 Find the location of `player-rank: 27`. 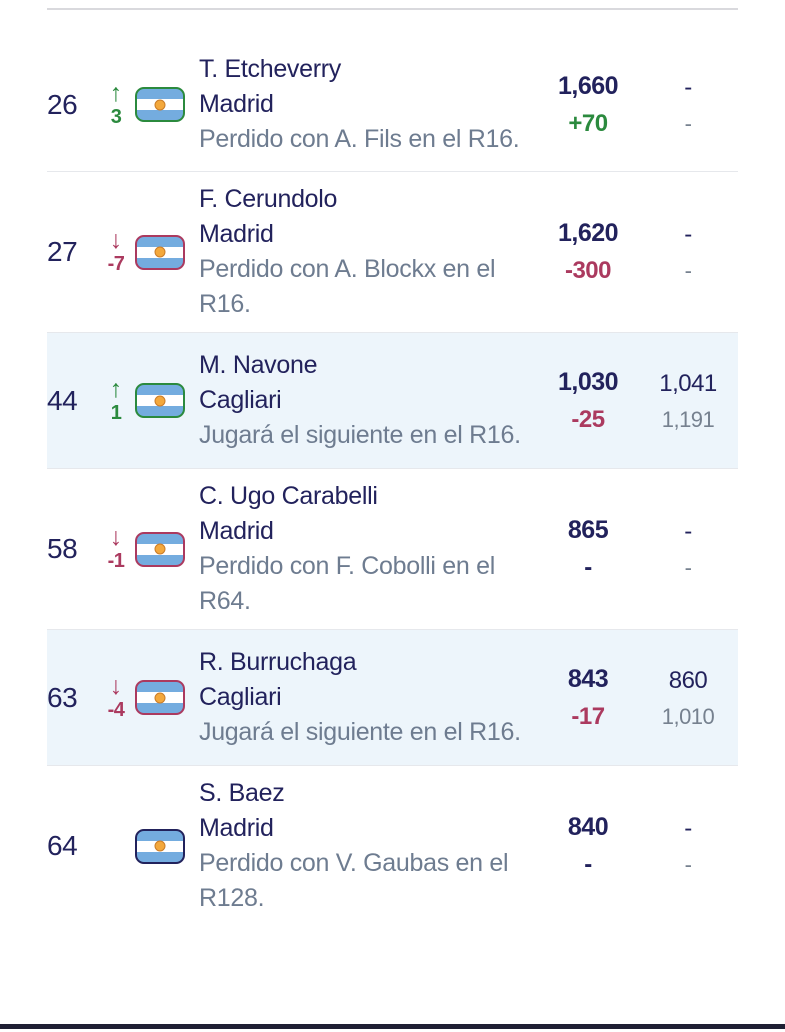

player-rank: 27 is located at coordinates (62, 251).